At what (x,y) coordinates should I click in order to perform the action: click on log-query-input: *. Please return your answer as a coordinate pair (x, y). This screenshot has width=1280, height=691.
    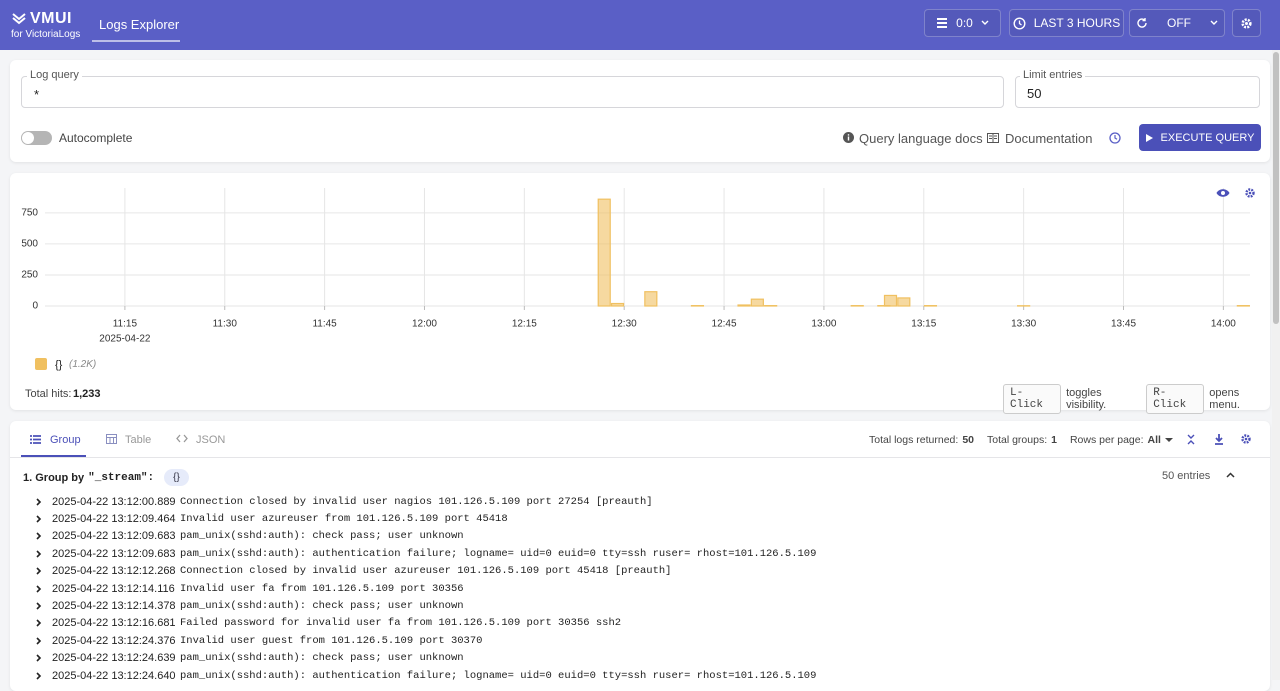
    Looking at the image, I should click on (512, 92).